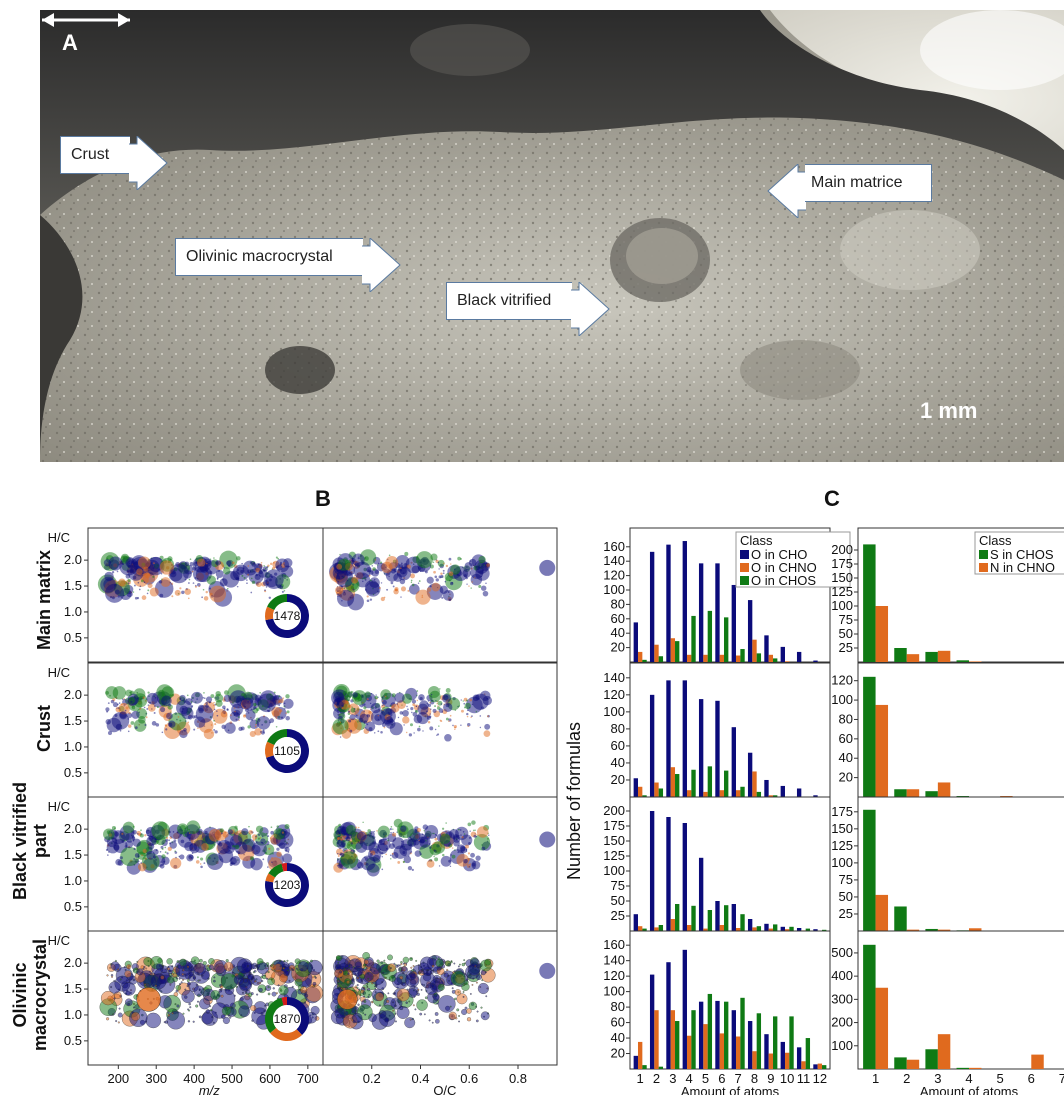 This screenshot has width=1064, height=1095. What do you see at coordinates (842, 998) in the screenshot?
I see `y-tick-label: 300` at bounding box center [842, 998].